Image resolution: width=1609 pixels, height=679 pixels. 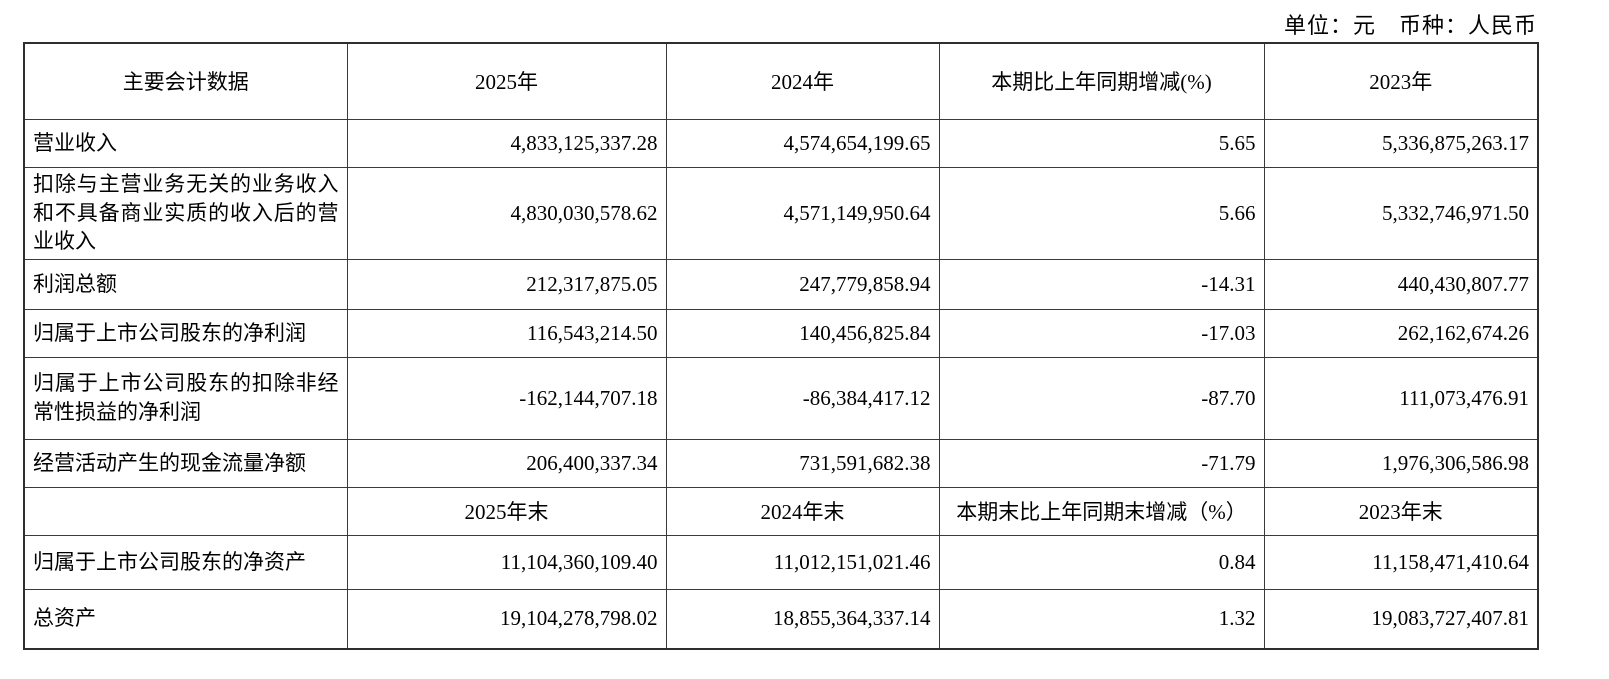 What do you see at coordinates (1401, 81) in the screenshot?
I see `col-header-2023: 2023年` at bounding box center [1401, 81].